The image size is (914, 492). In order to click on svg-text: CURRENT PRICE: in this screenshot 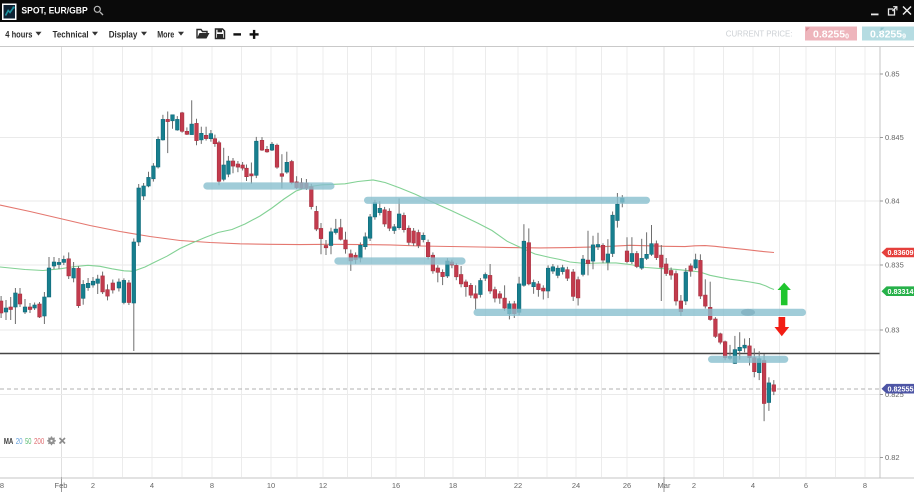, I will do `click(759, 34)`.